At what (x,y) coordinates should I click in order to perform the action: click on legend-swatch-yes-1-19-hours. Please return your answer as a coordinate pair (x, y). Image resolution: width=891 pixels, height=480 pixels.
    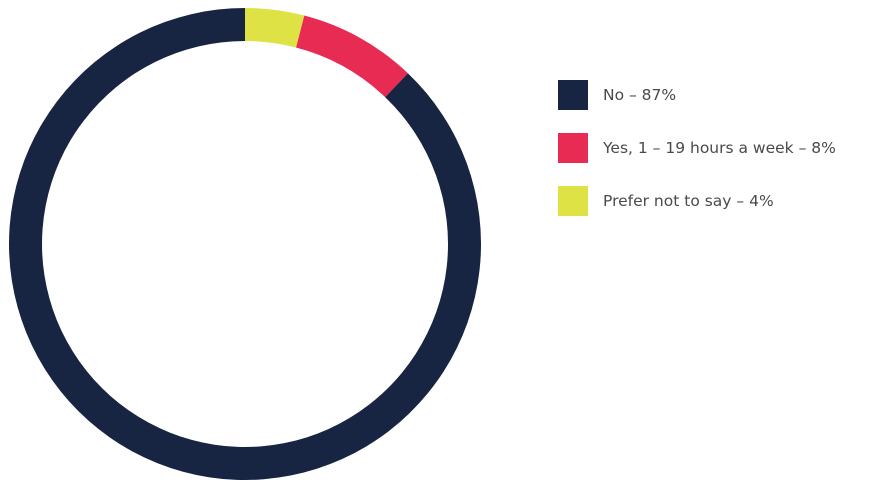
    Looking at the image, I should click on (573, 148).